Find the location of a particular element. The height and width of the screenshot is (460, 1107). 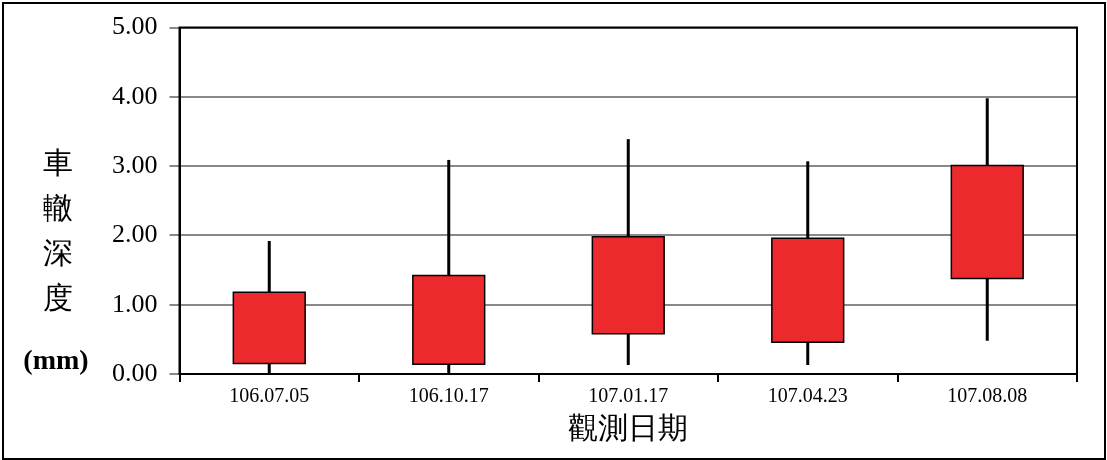

y-axis-title: 車轍深度(mm) is located at coordinates (56, 260).